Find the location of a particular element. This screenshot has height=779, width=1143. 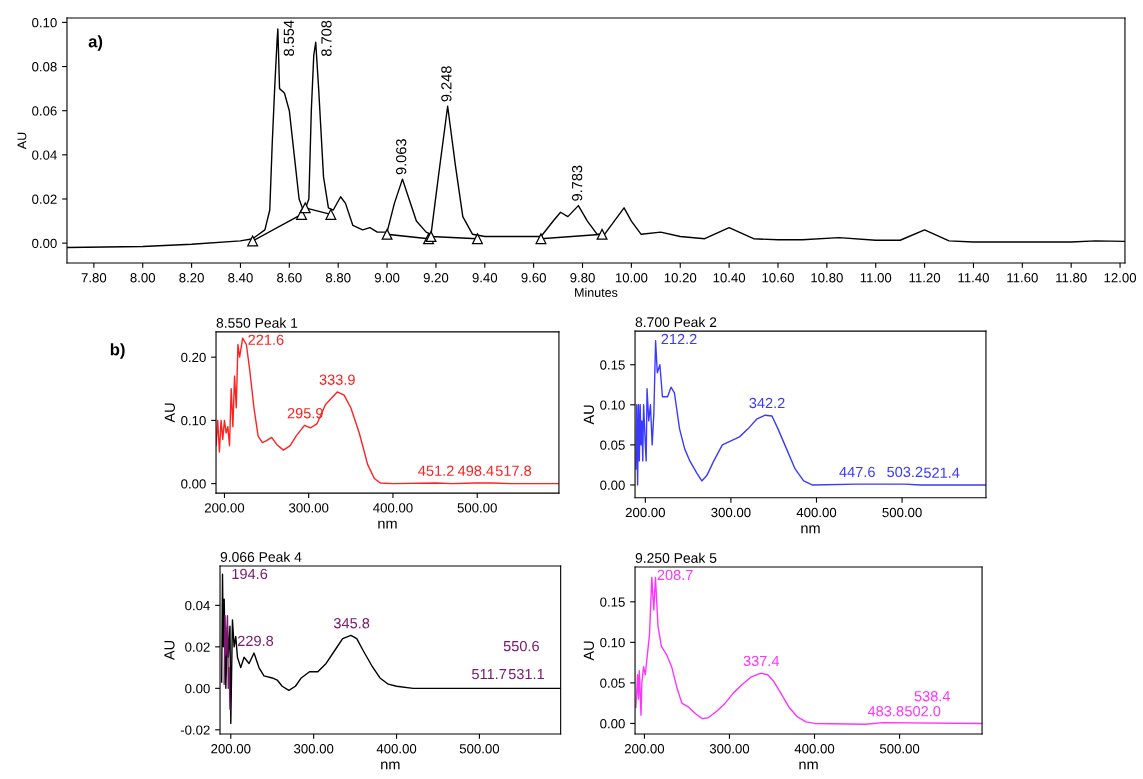

y-tick-label: 0.08 is located at coordinates (44, 67).